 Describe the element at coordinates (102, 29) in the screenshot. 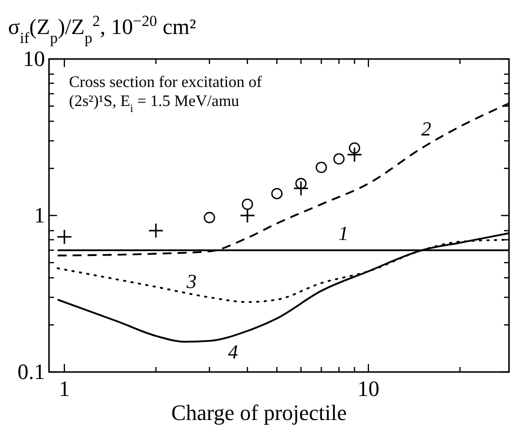

I see `text: σ$_{if}$(Z$_{p}$)/Z$_{p}$$^{2}$, 10$^{−20}$ cm²` at that location.